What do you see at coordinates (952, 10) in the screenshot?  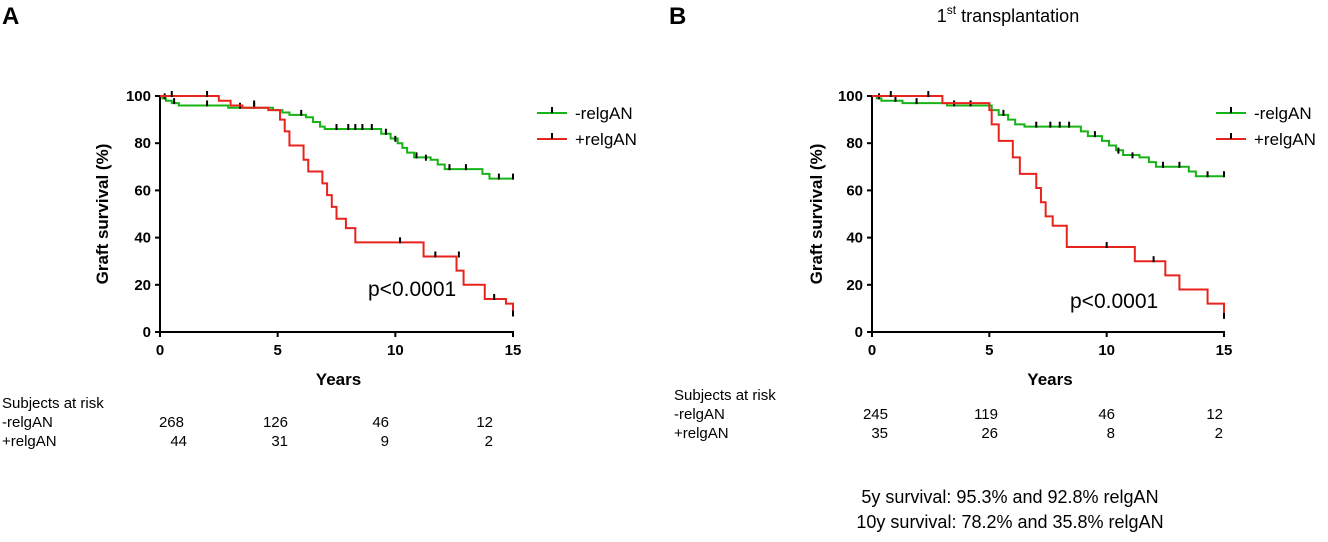 I see `panel-b-title-sup: st` at bounding box center [952, 10].